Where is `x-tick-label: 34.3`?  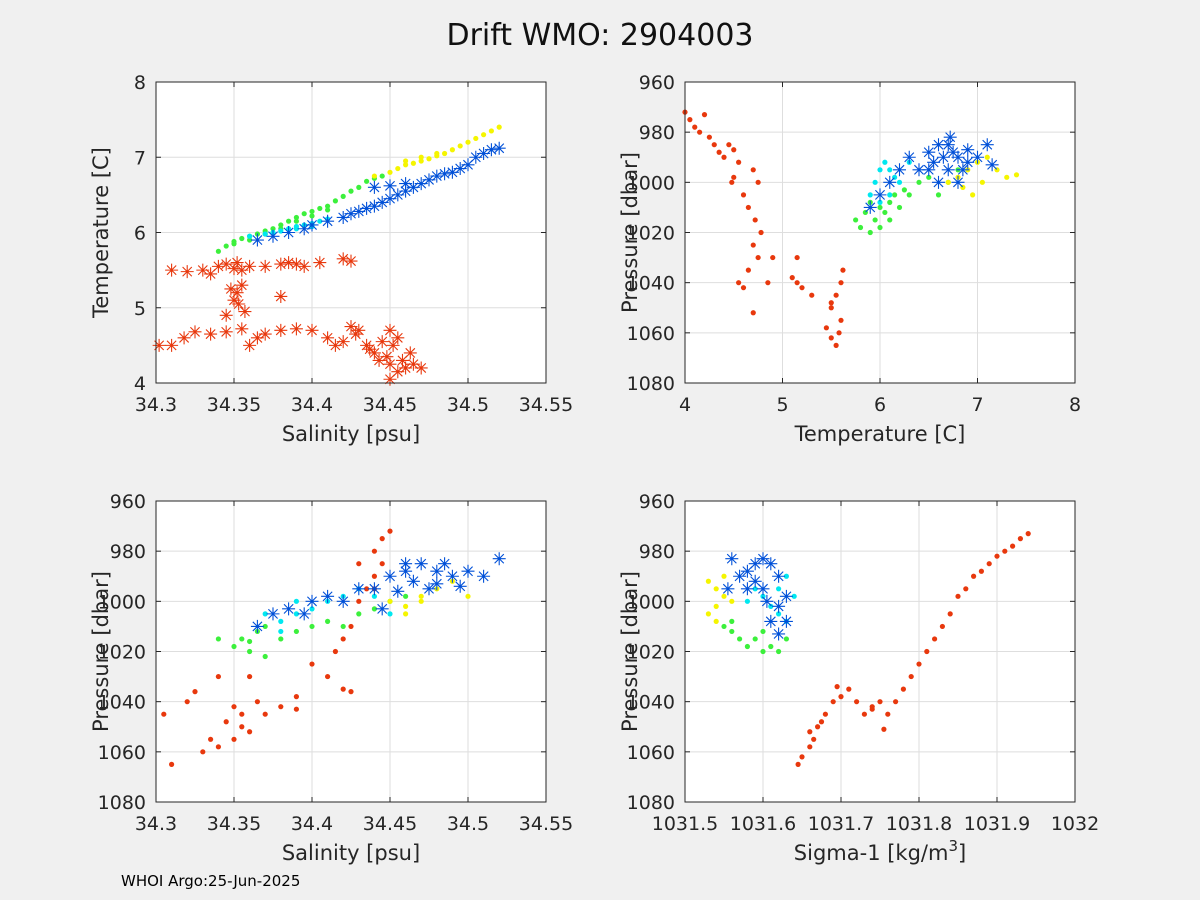
x-tick-label: 34.3 is located at coordinates (156, 824).